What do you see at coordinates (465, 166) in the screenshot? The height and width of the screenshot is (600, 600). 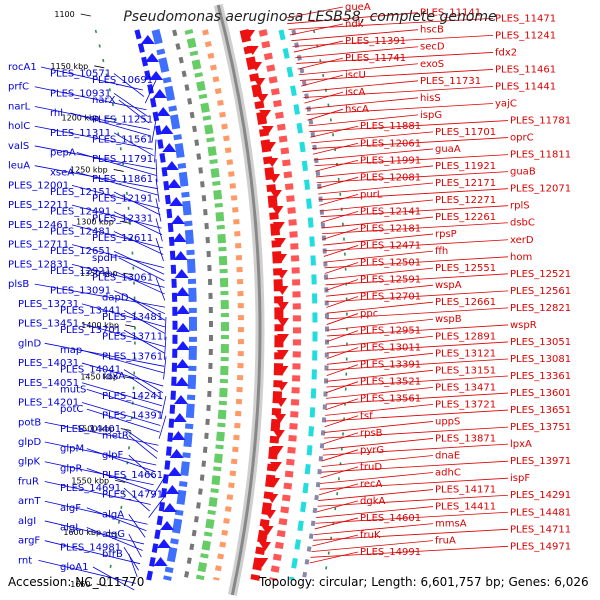 I see `right-gene-label: PLES_11921` at bounding box center [465, 166].